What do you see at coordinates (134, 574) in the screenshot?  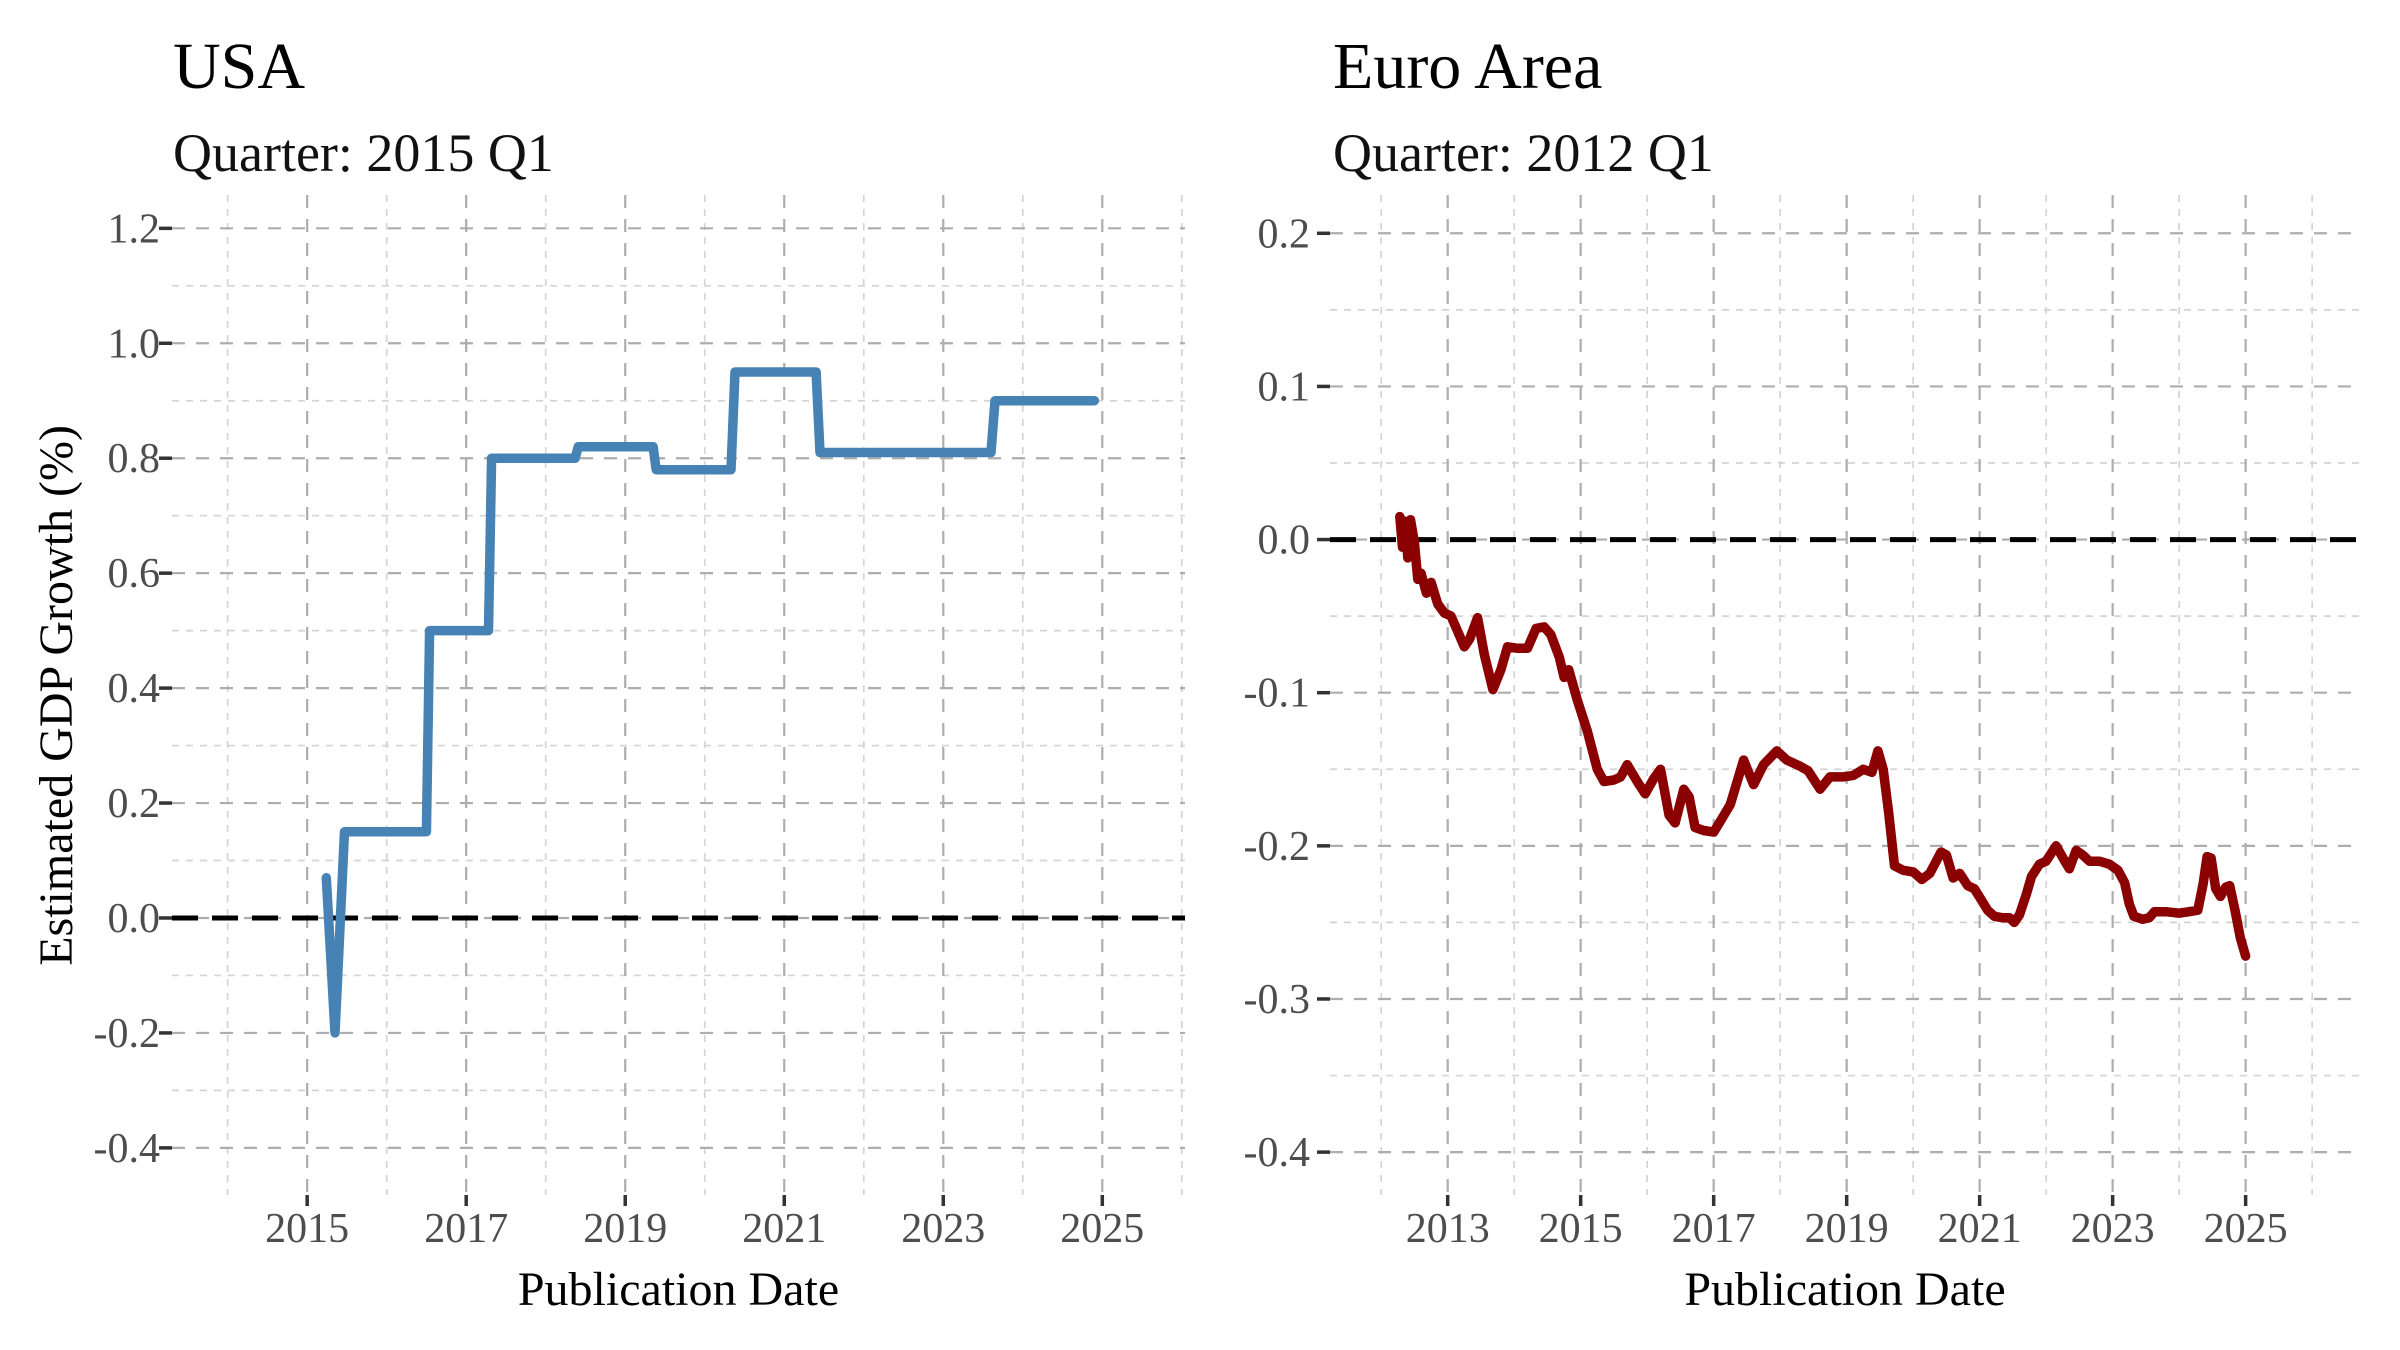 I see `y-tick-label: 0.6` at bounding box center [134, 574].